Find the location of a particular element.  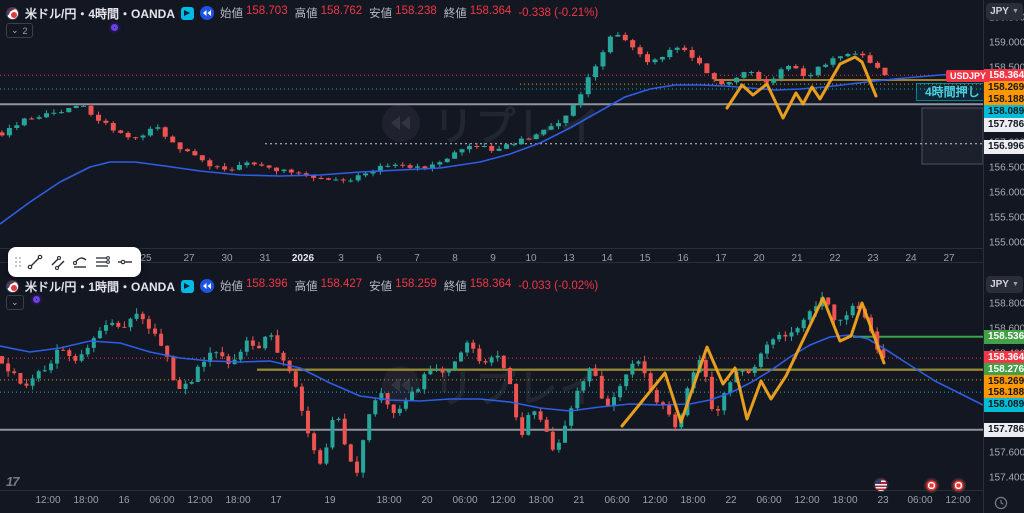

ohlc-group: 高値 158.427 is located at coordinates (328, 285).